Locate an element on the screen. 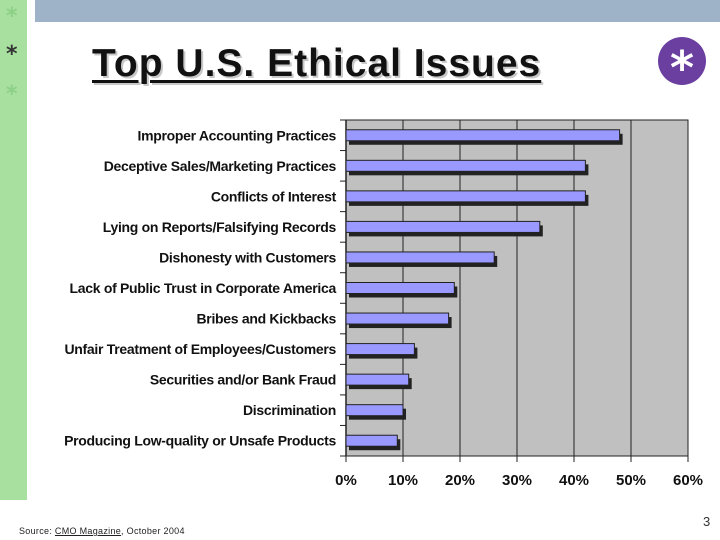 The height and width of the screenshot is (540, 720). slide-title: Top U.S. Ethical Issues is located at coordinates (317, 63).